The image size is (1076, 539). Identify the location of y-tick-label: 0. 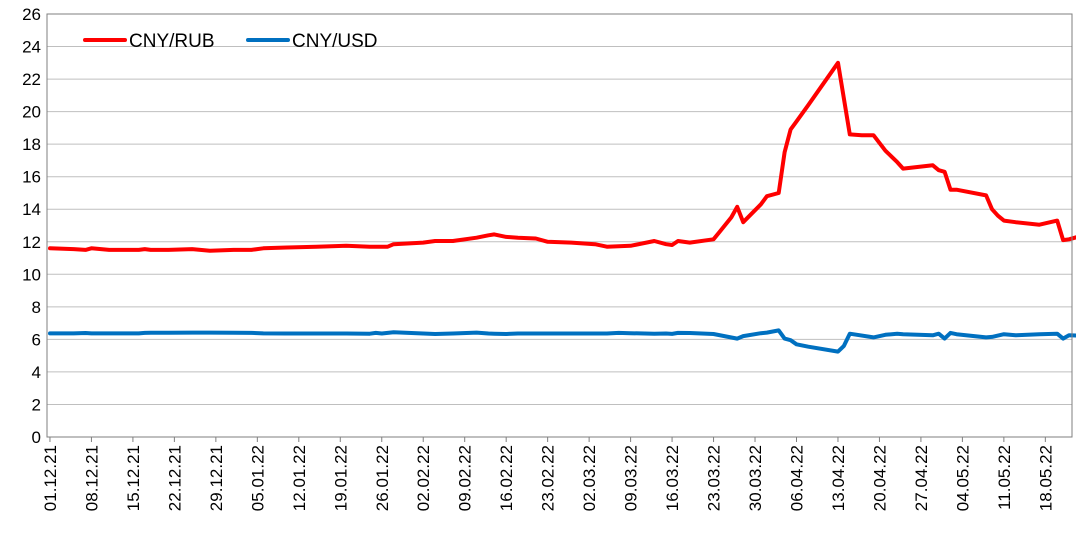
(36, 437).